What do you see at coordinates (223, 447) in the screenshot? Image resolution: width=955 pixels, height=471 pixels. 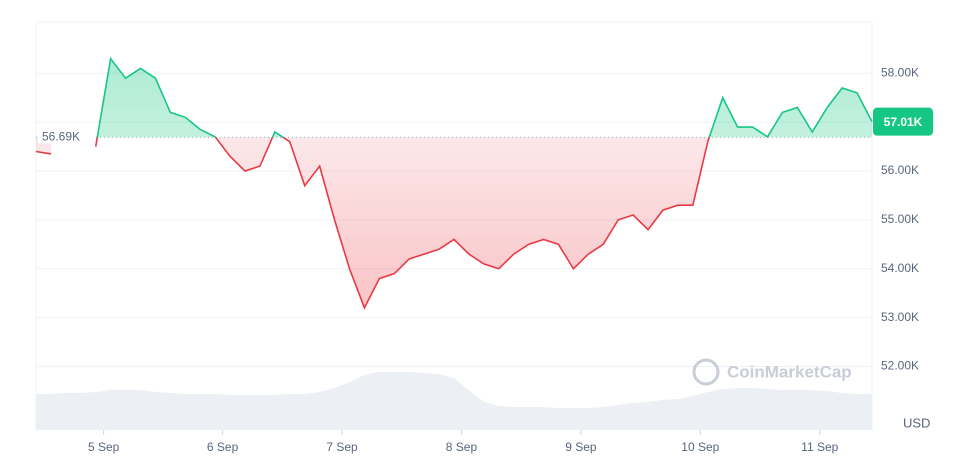 I see `x-tick-label: 6 Sep` at bounding box center [223, 447].